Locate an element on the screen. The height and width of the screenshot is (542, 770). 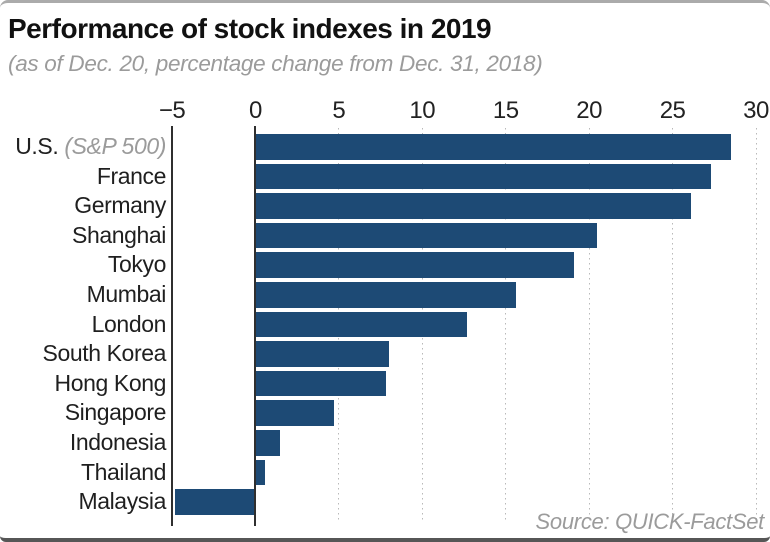
x-tick-label: 20 is located at coordinates (589, 110).